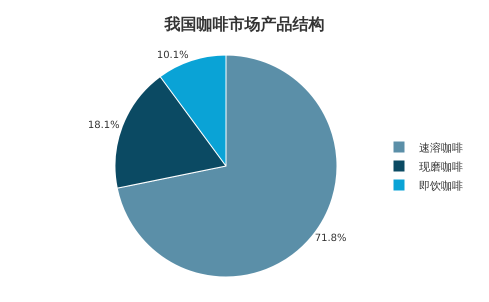 This screenshot has height=302, width=489. What do you see at coordinates (441, 147) in the screenshot?
I see `legend-label: 速溶咖啡` at bounding box center [441, 147].